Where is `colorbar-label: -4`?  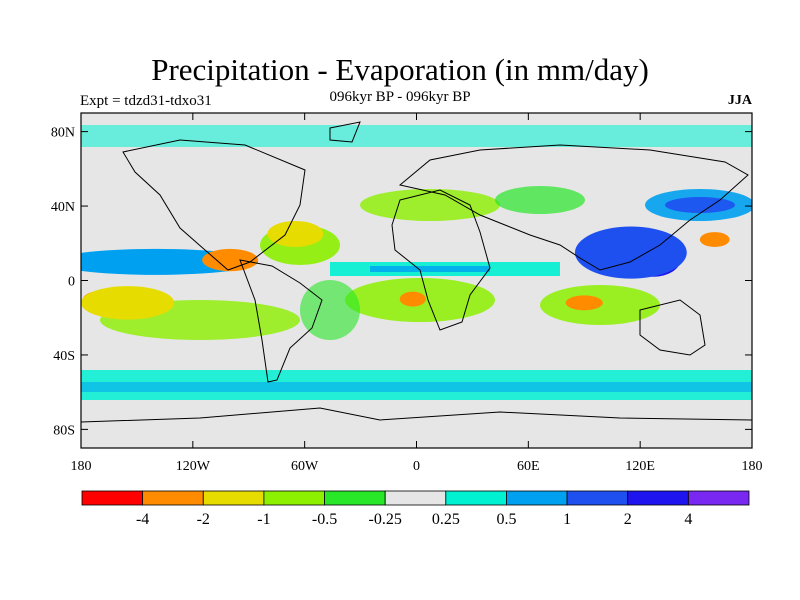
colorbar-label: -4 is located at coordinates (142, 519).